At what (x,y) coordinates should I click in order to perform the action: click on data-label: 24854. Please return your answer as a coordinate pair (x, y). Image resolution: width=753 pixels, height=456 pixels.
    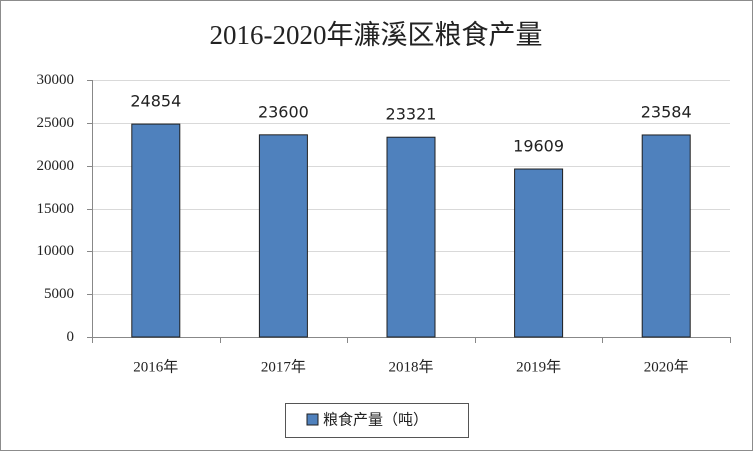
    Looking at the image, I should click on (155, 101).